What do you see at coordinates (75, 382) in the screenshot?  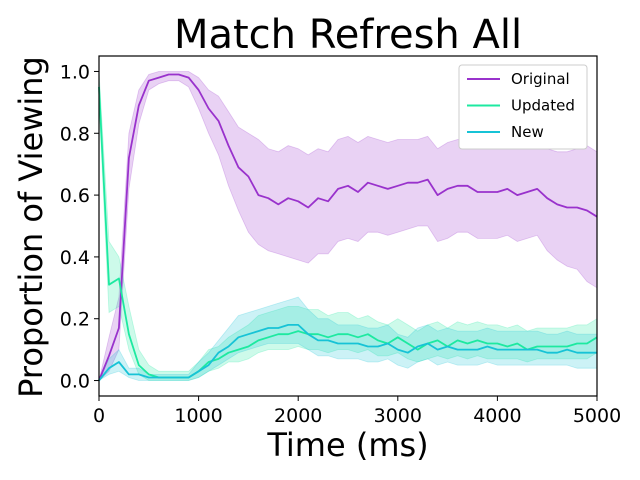 I see `y-tick-label: 0.0` at bounding box center [75, 382].